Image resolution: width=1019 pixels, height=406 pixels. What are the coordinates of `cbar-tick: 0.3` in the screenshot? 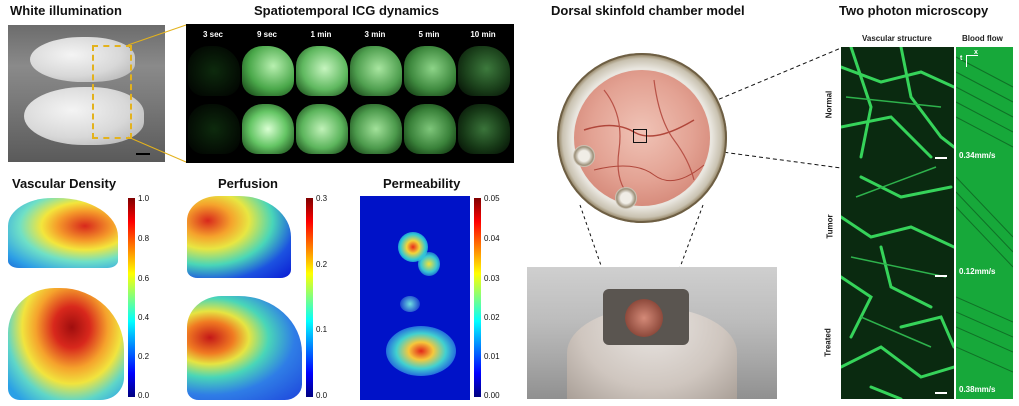 It's located at (322, 198).